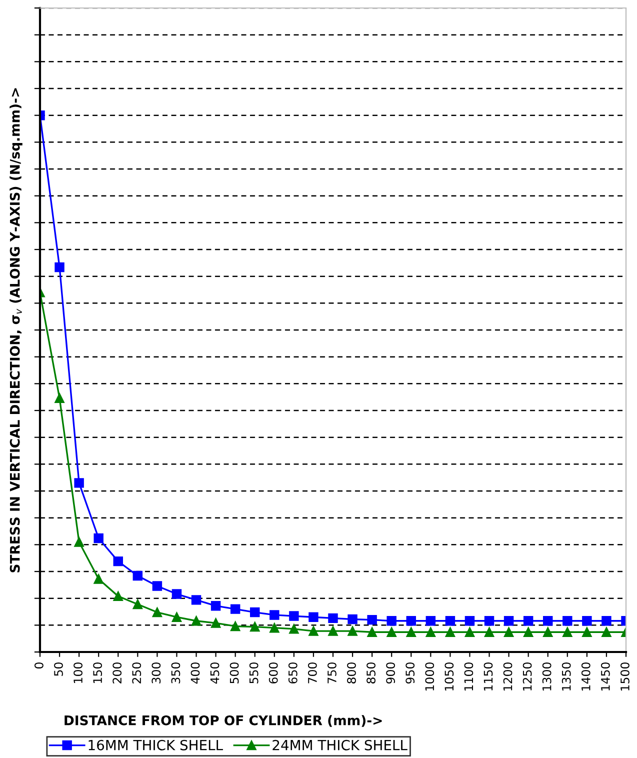 The height and width of the screenshot is (758, 637). What do you see at coordinates (137, 673) in the screenshot?
I see `x-tick-label: 250` at bounding box center [137, 673].